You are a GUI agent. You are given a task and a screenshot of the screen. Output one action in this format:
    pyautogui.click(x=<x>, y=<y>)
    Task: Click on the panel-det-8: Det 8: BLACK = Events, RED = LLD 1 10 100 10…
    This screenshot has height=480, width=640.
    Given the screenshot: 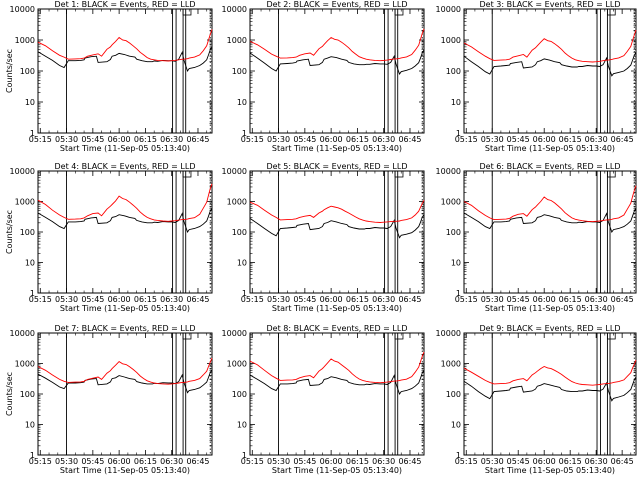 What is the action you would take?
    pyautogui.click(x=323, y=399)
    